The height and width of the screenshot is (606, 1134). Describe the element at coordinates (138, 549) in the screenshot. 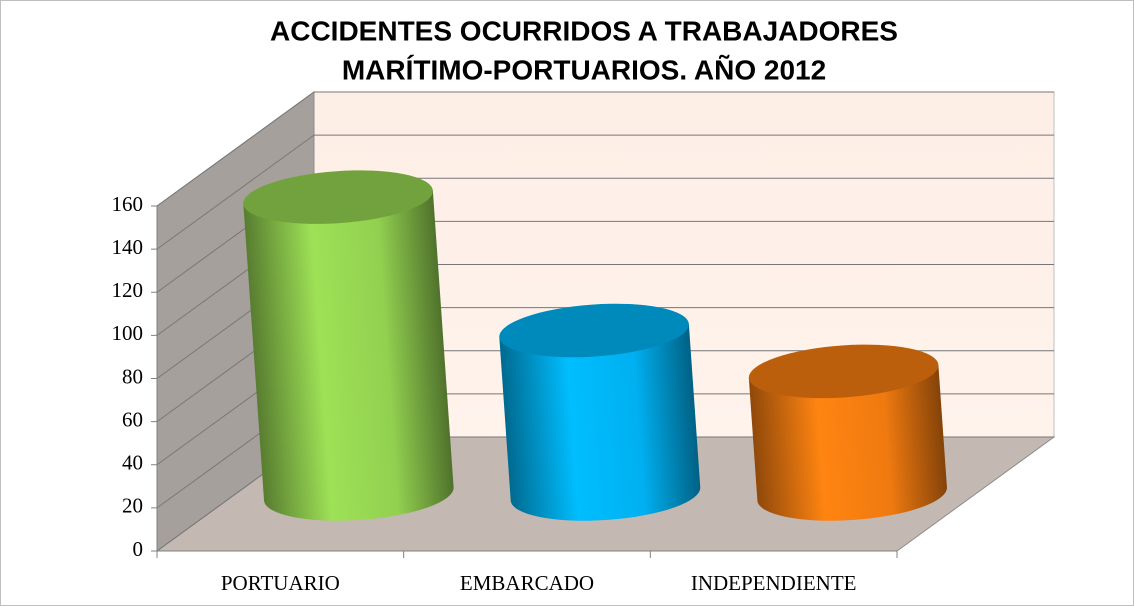

I see `y-tick-label: 0` at that location.